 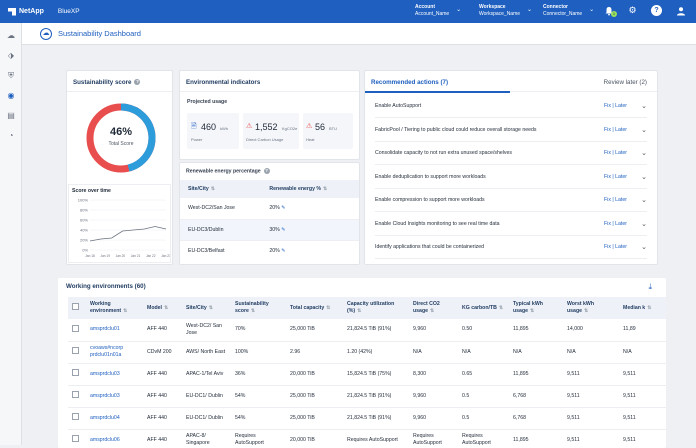 What do you see at coordinates (114, 330) in the screenshot?
I see `we-name-link: amsprdclu01` at bounding box center [114, 330].